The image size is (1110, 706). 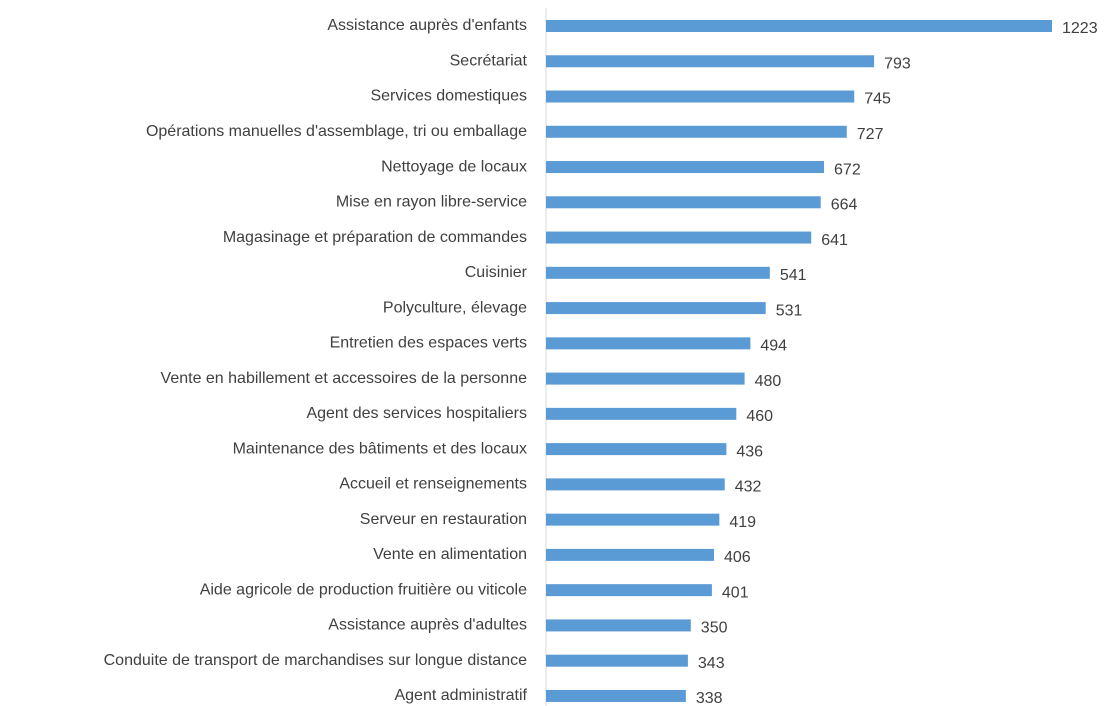 What do you see at coordinates (773, 346) in the screenshot?
I see `value-label: 494` at bounding box center [773, 346].